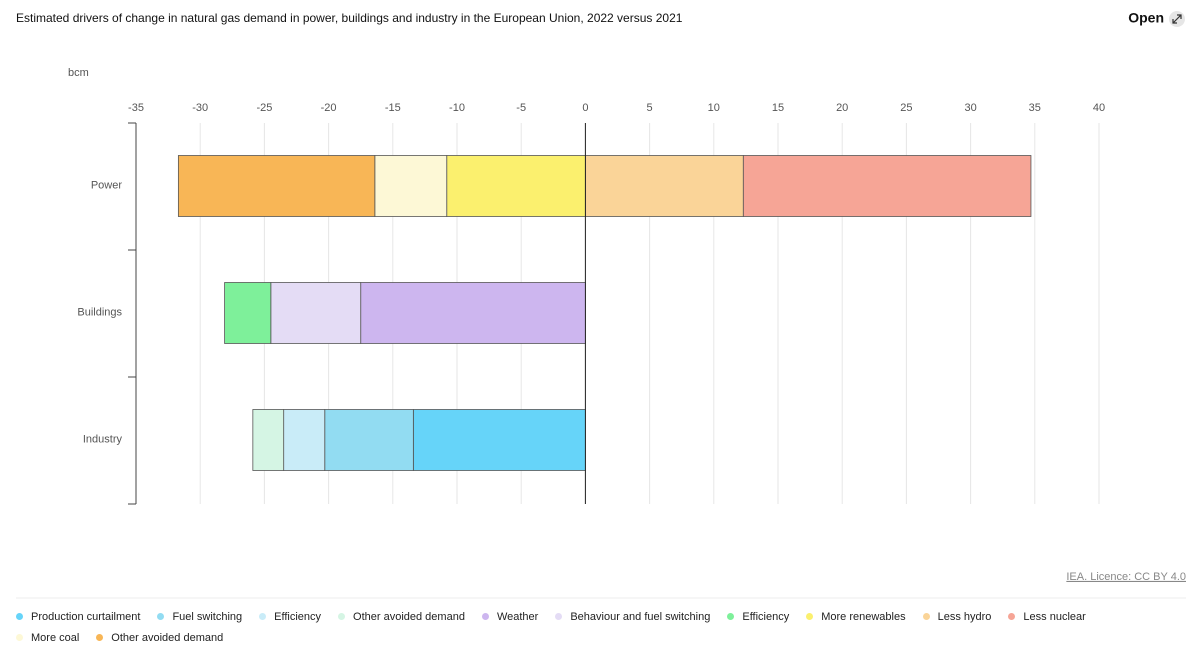  I want to click on legend-label: Fuel switching, so click(207, 616).